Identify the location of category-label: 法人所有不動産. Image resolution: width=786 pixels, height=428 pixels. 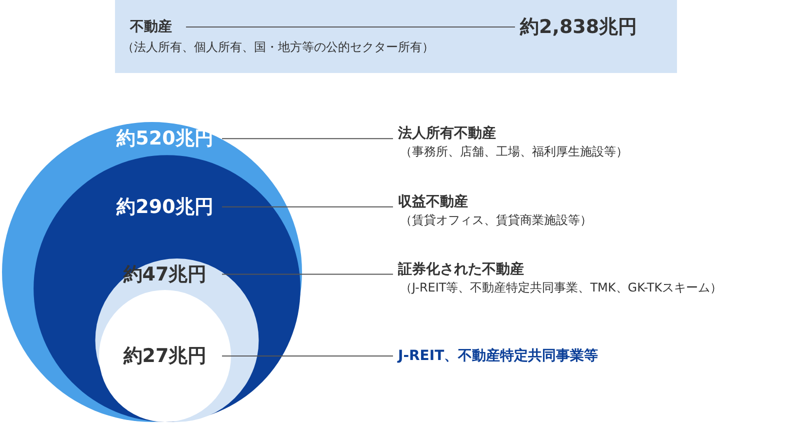
(446, 133).